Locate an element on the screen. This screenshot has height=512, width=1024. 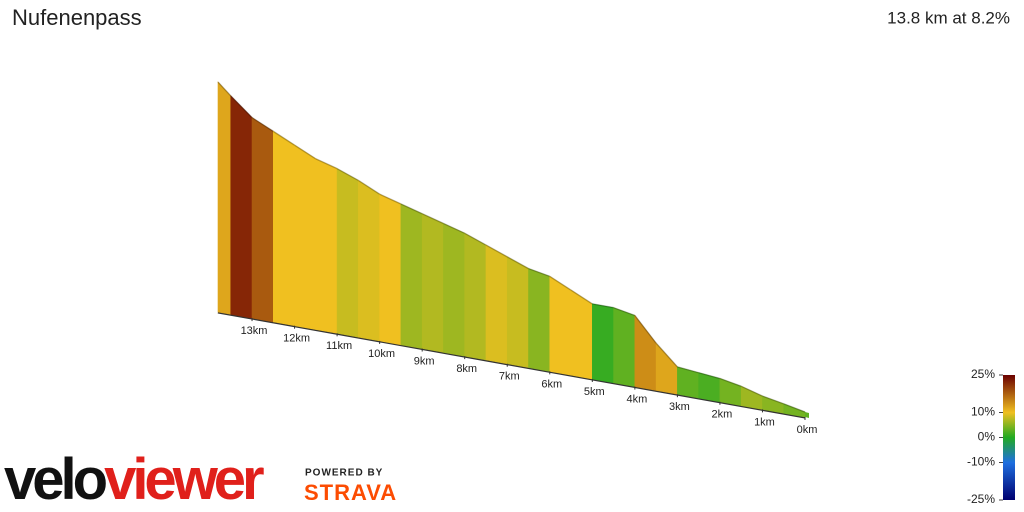
profile-start is located at coordinates (807, 415).